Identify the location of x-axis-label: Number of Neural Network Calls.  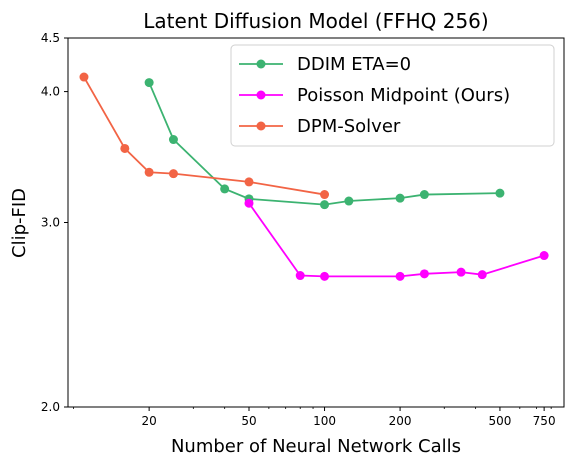
(316, 446).